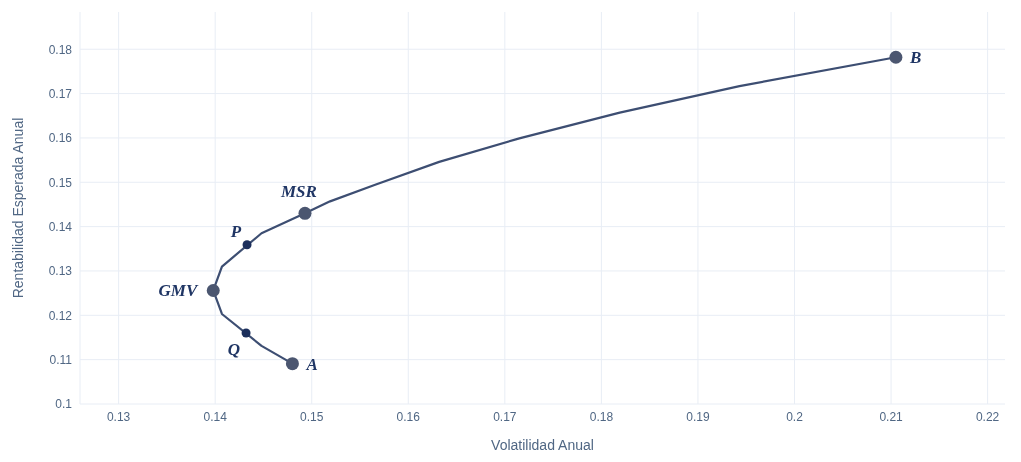 The height and width of the screenshot is (462, 1021). Describe the element at coordinates (118, 416) in the screenshot. I see `x-tick-label: 0.13` at that location.